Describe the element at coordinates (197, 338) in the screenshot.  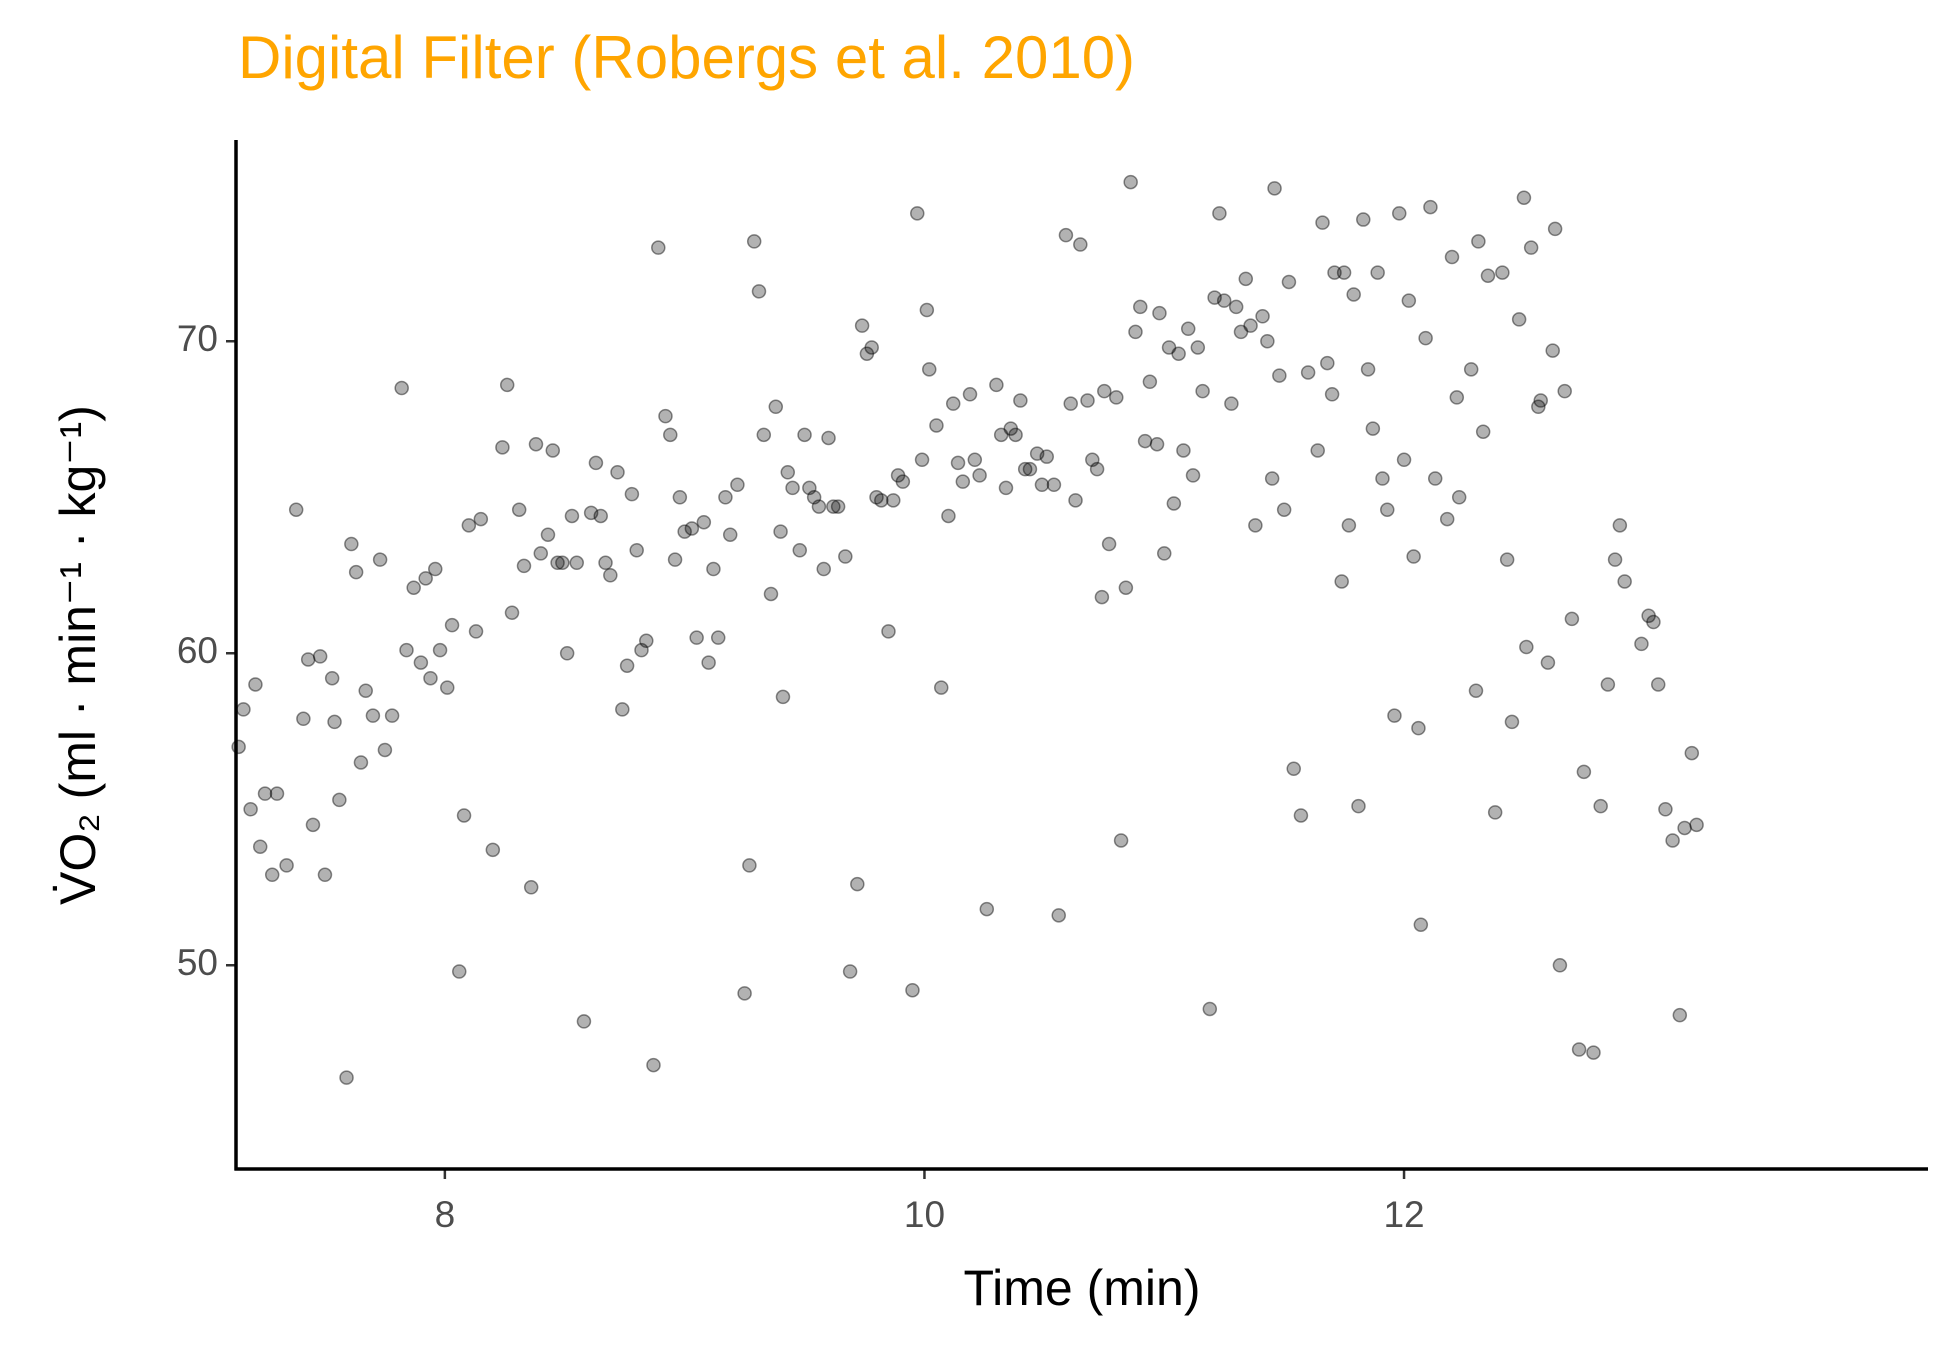
I see `y-tick-label: 70` at that location.